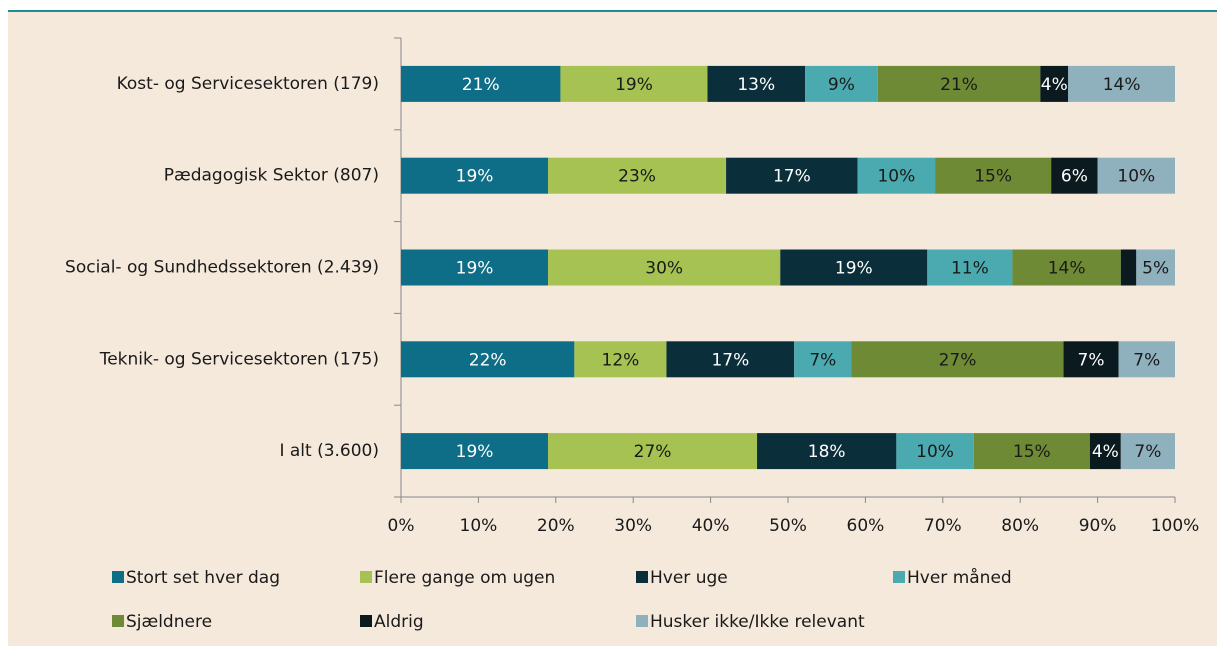 The height and width of the screenshot is (646, 1217). What do you see at coordinates (401, 526) in the screenshot?
I see `x-tick-label: 0%` at bounding box center [401, 526].